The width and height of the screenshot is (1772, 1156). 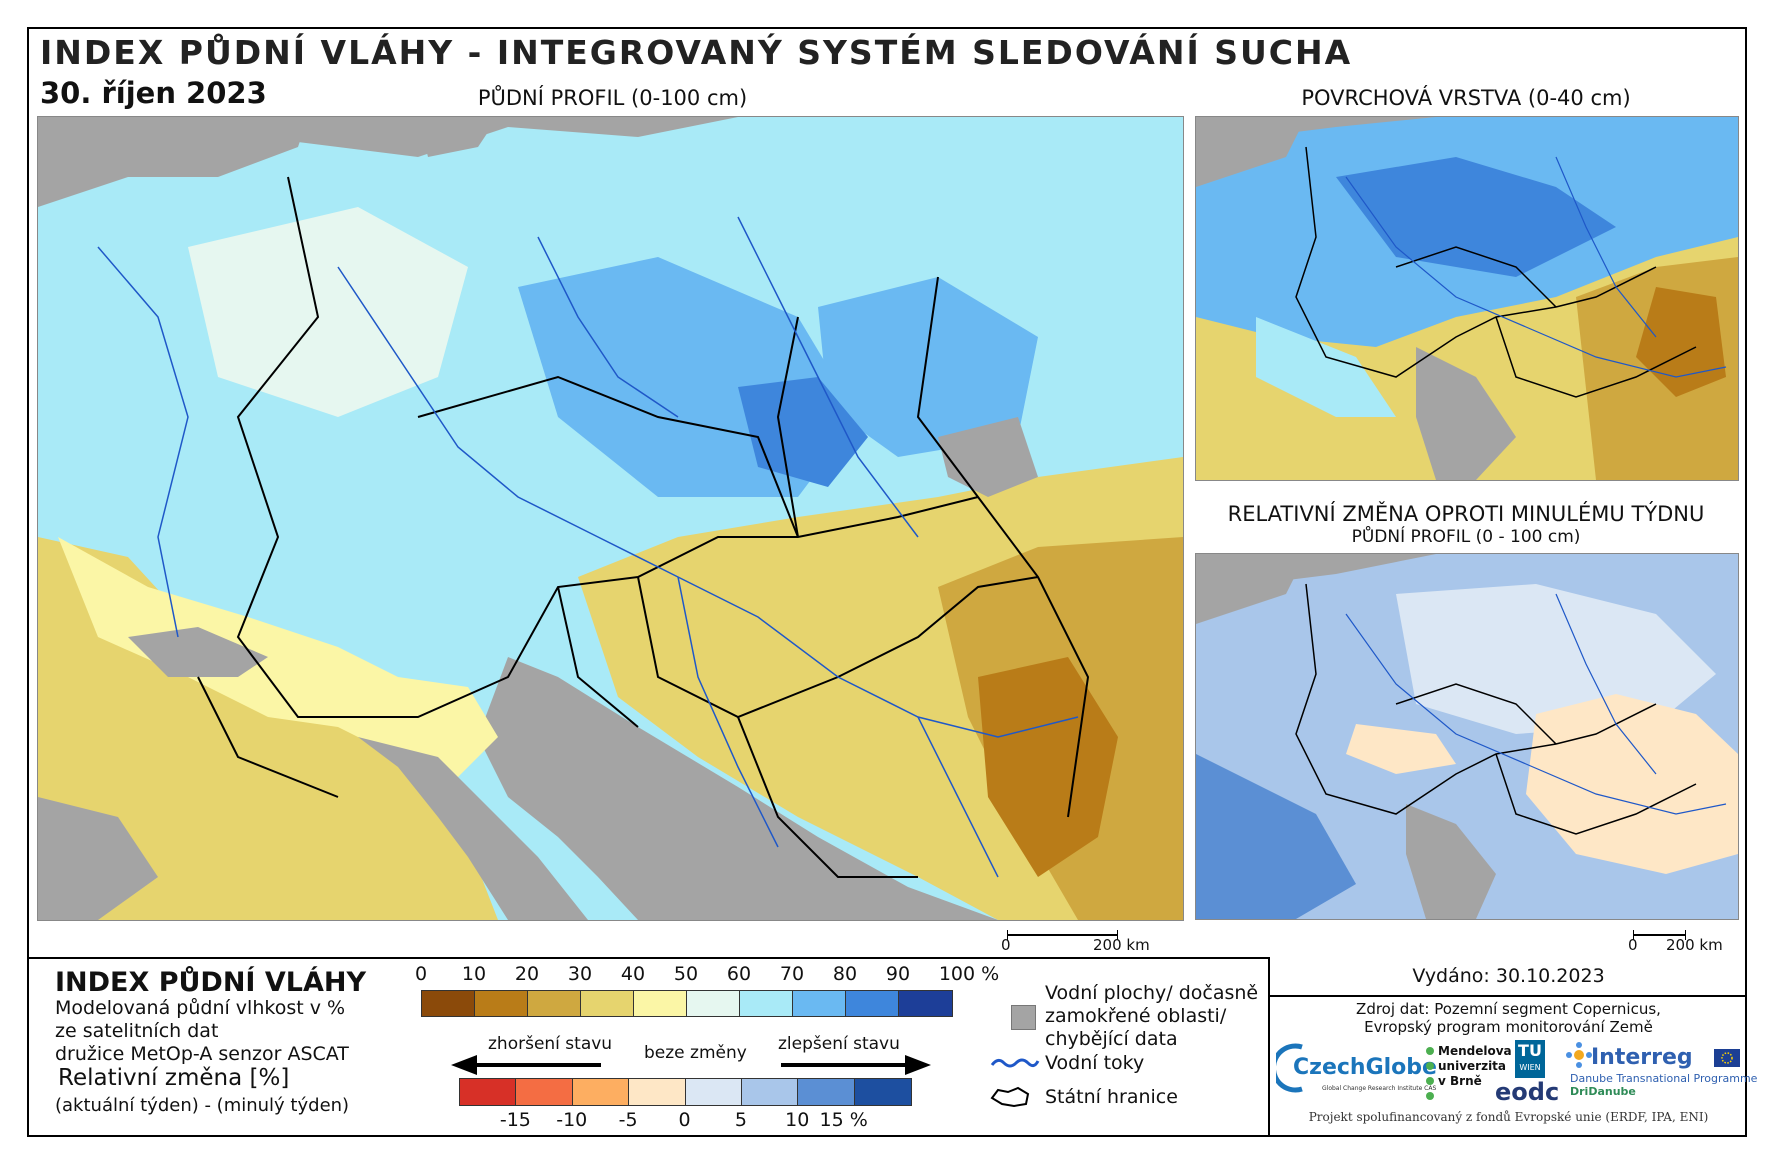 What do you see at coordinates (1530, 1050) in the screenshot?
I see `tu-wien-logo-1: TU` at bounding box center [1530, 1050].